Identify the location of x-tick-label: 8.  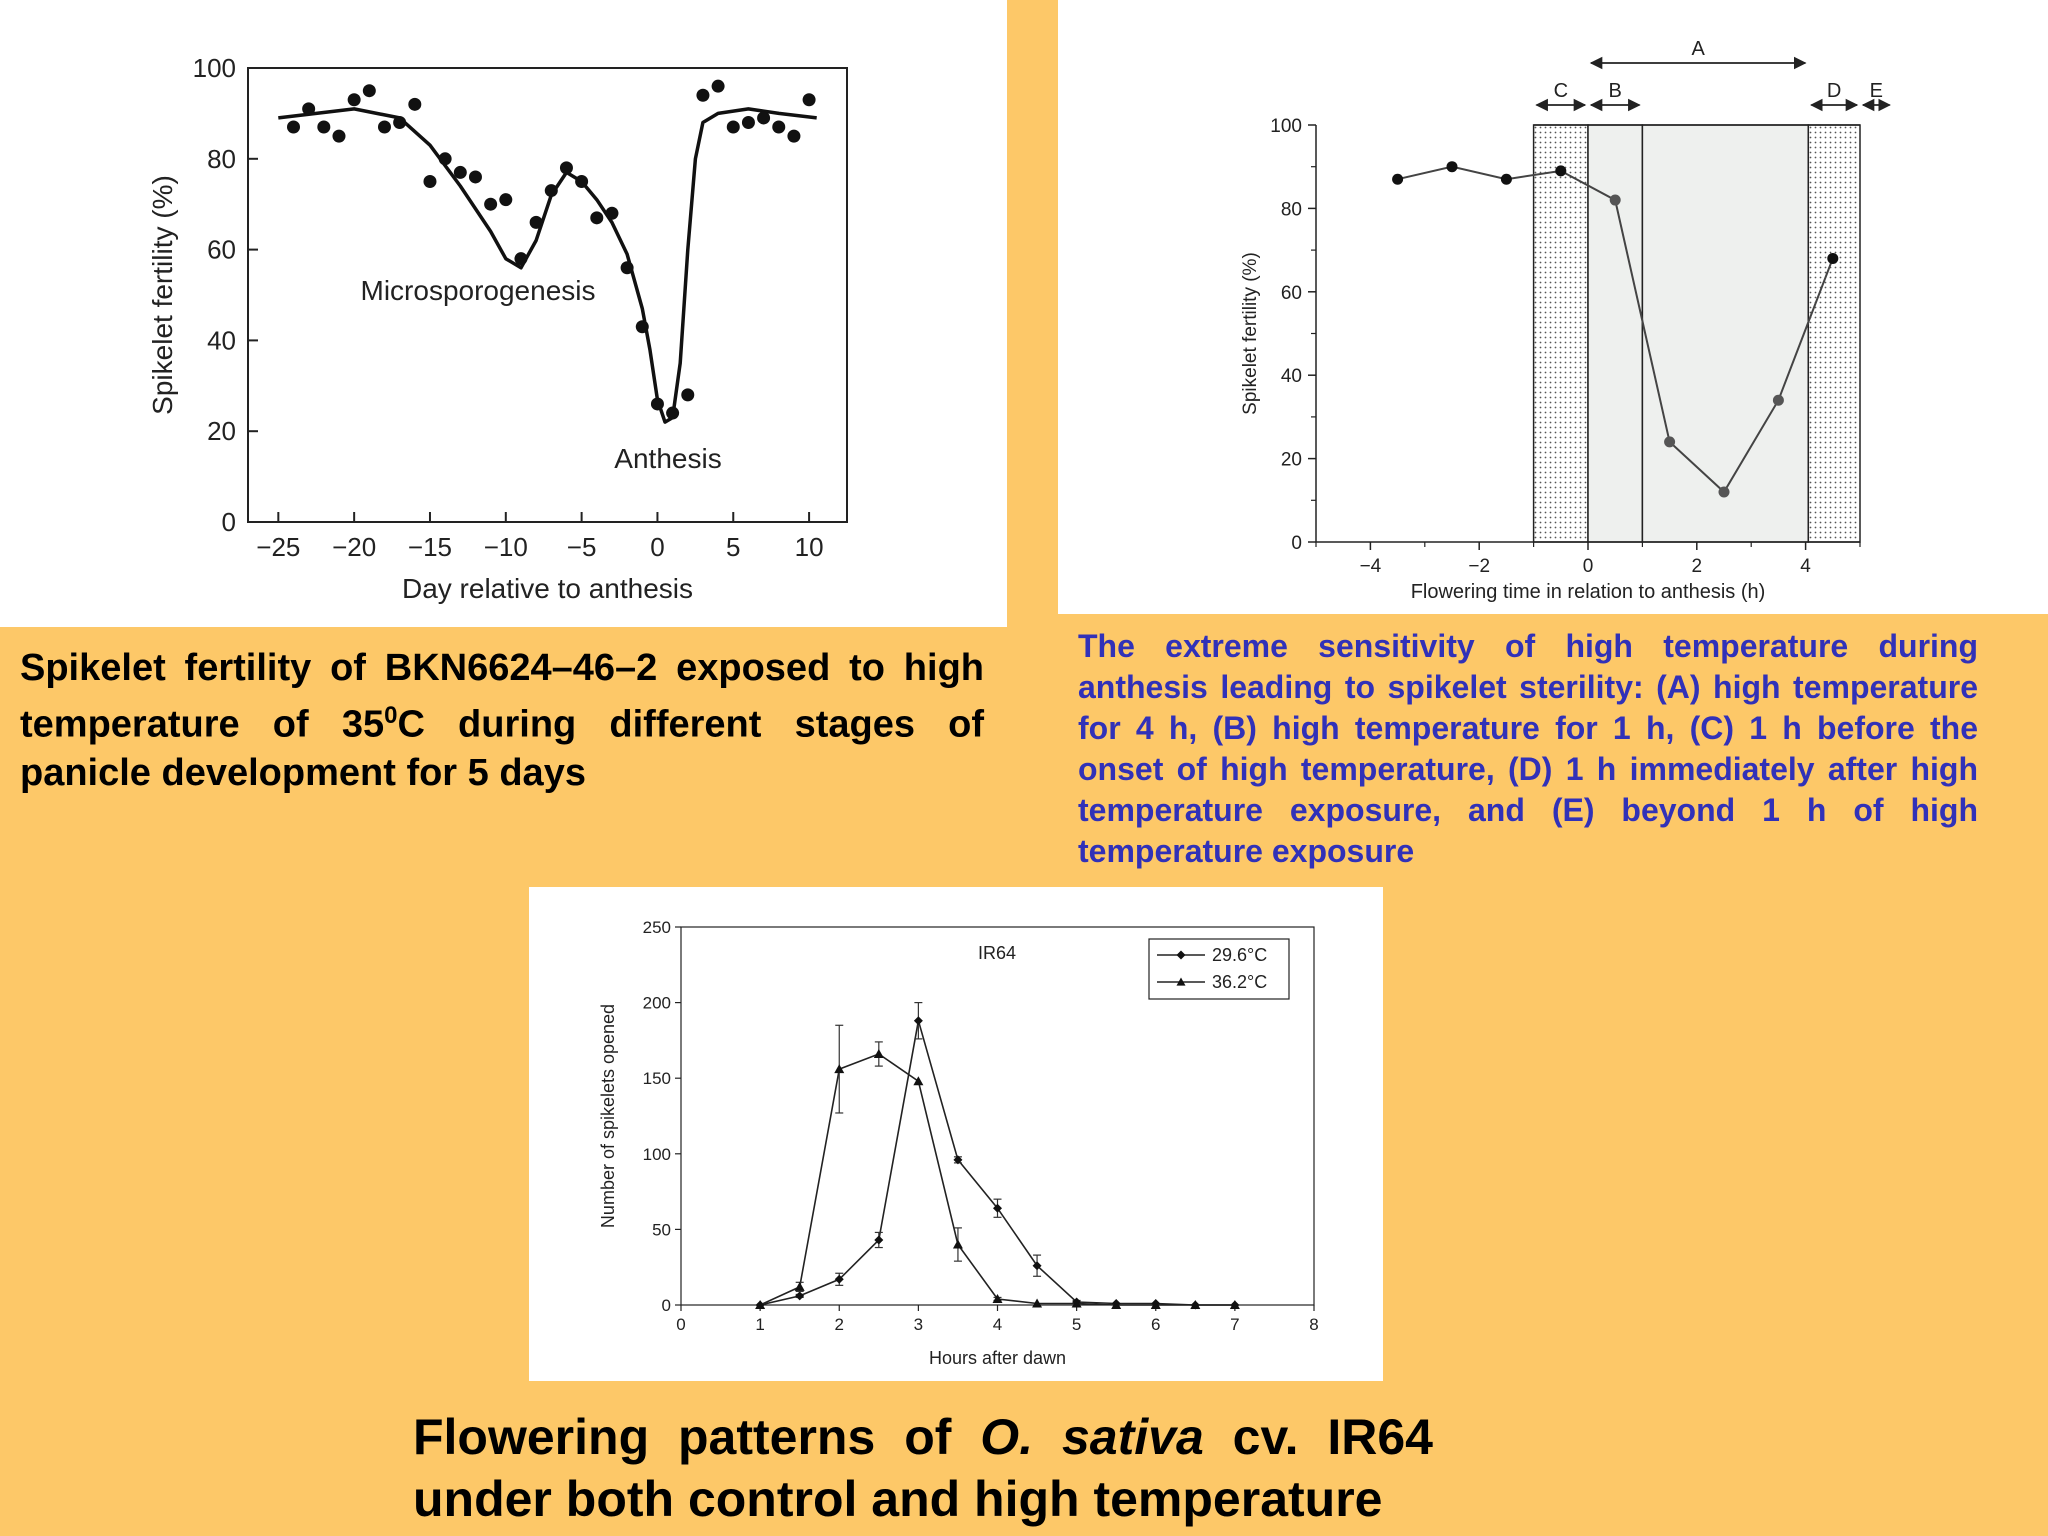
(1313, 1324).